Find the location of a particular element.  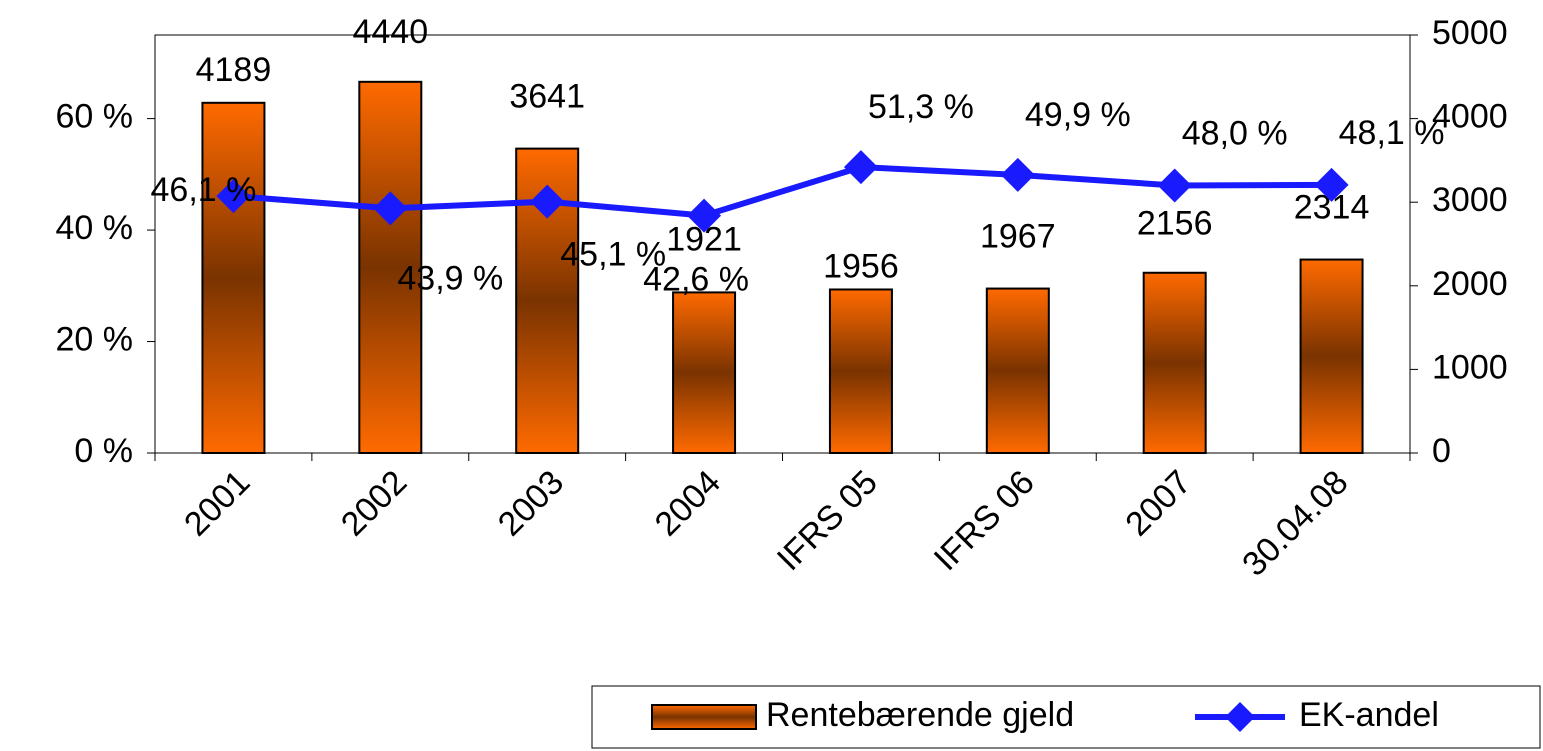

x-tick-label: IFRS 05 is located at coordinates (827, 520).